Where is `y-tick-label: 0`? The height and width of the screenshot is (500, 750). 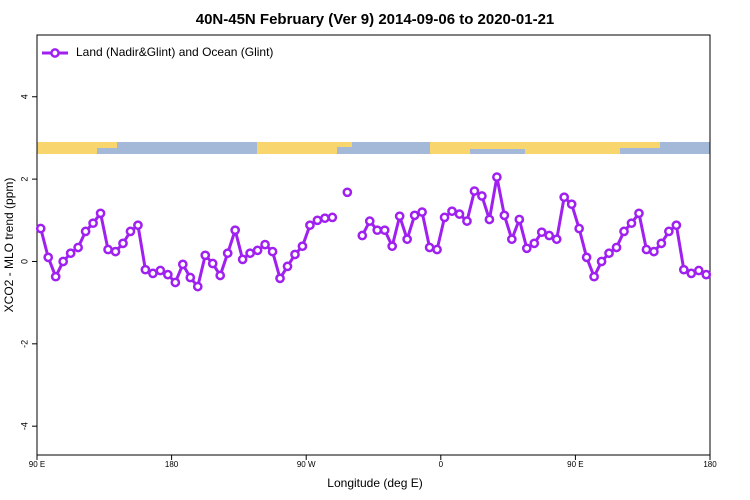
y-tick-label: 0 is located at coordinates (24, 261).